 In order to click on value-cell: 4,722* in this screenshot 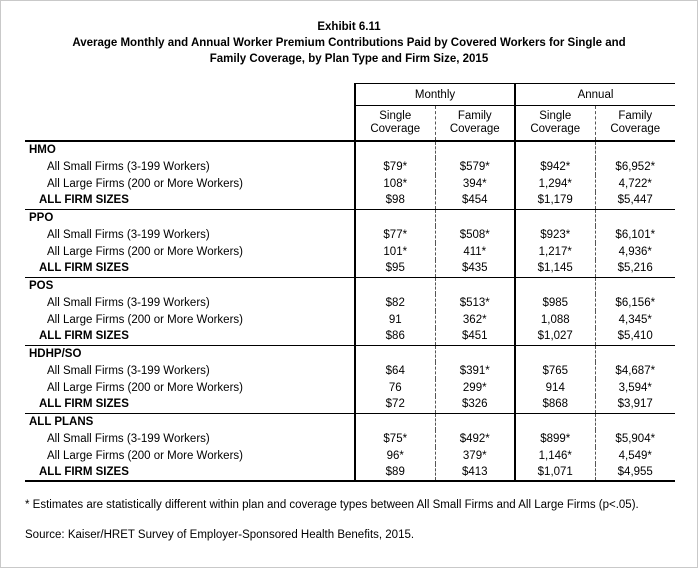, I will do `click(634, 183)`.